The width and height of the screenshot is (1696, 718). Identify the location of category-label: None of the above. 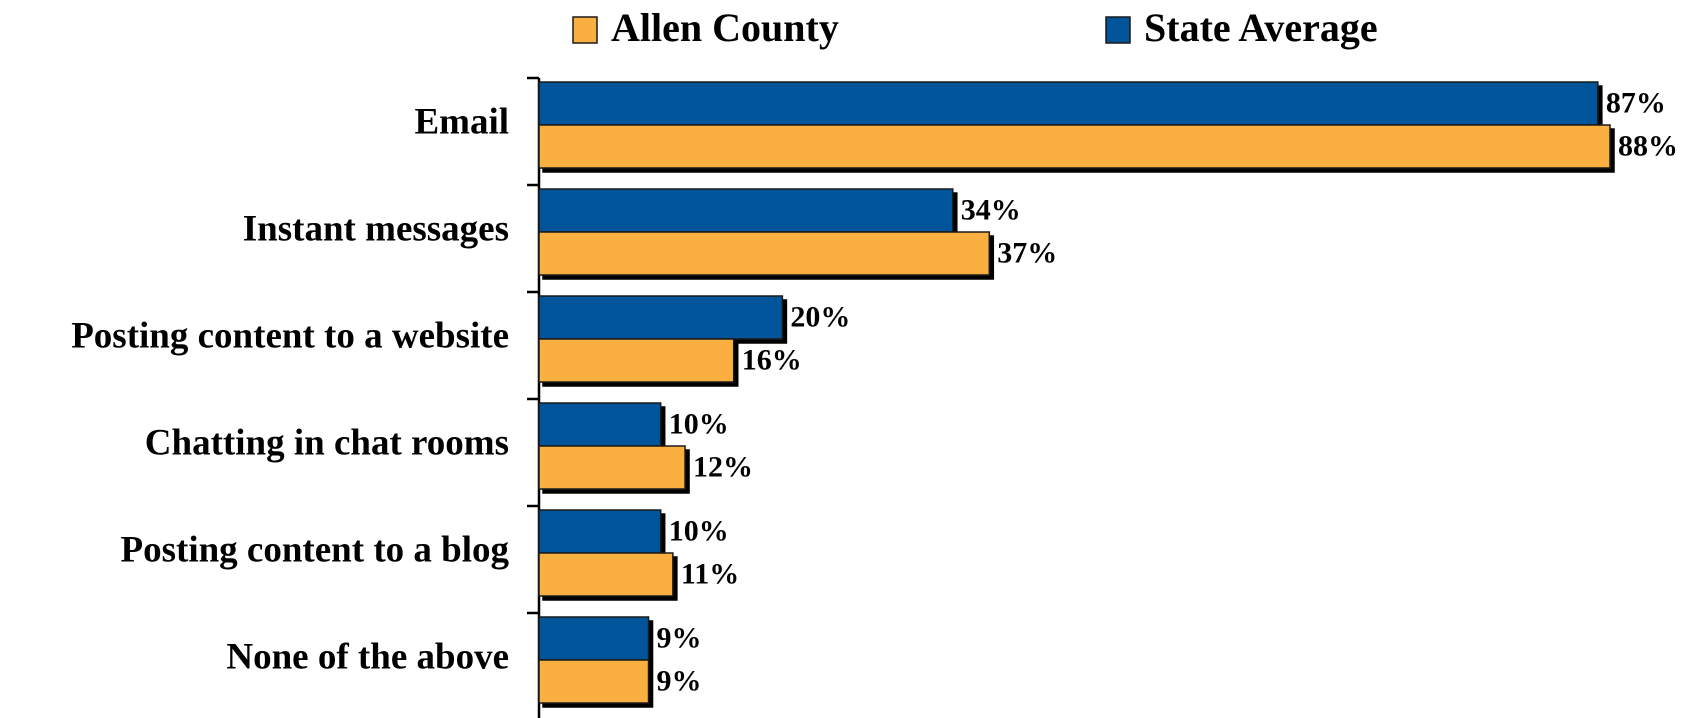
(367, 656).